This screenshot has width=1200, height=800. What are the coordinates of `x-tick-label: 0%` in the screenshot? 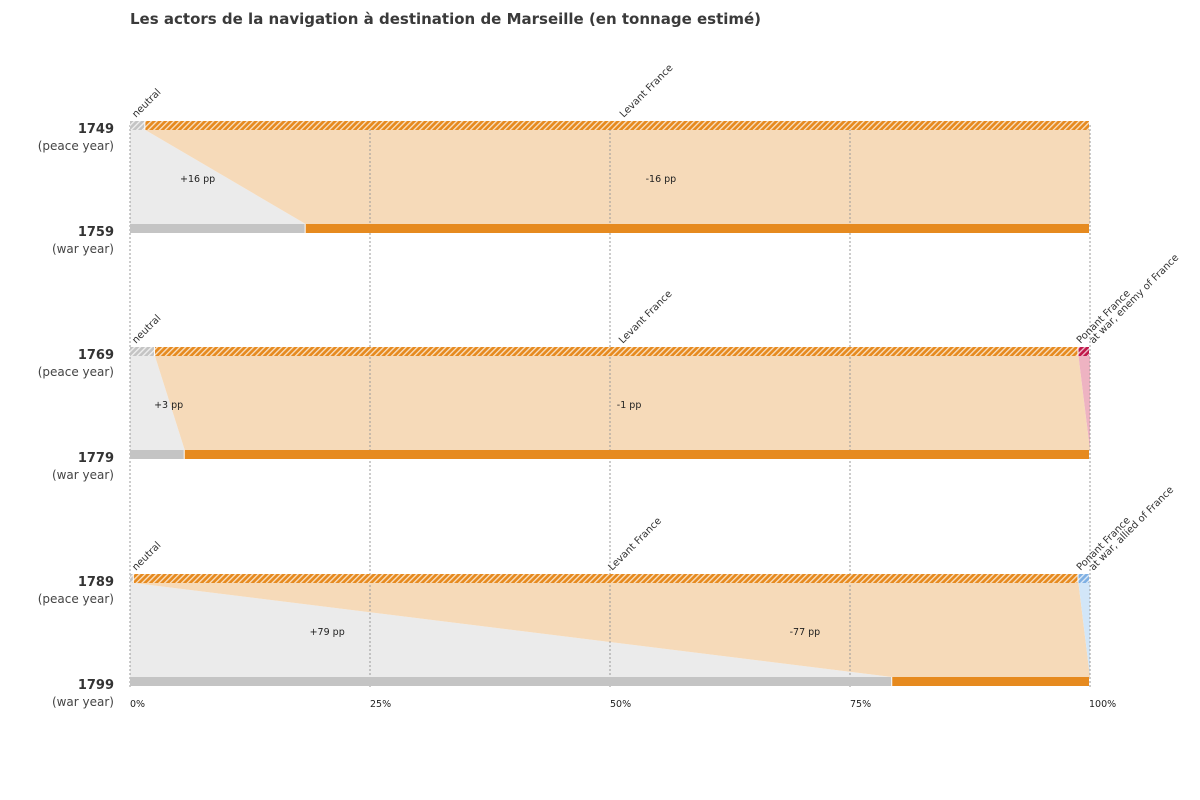 It's located at (137, 704).